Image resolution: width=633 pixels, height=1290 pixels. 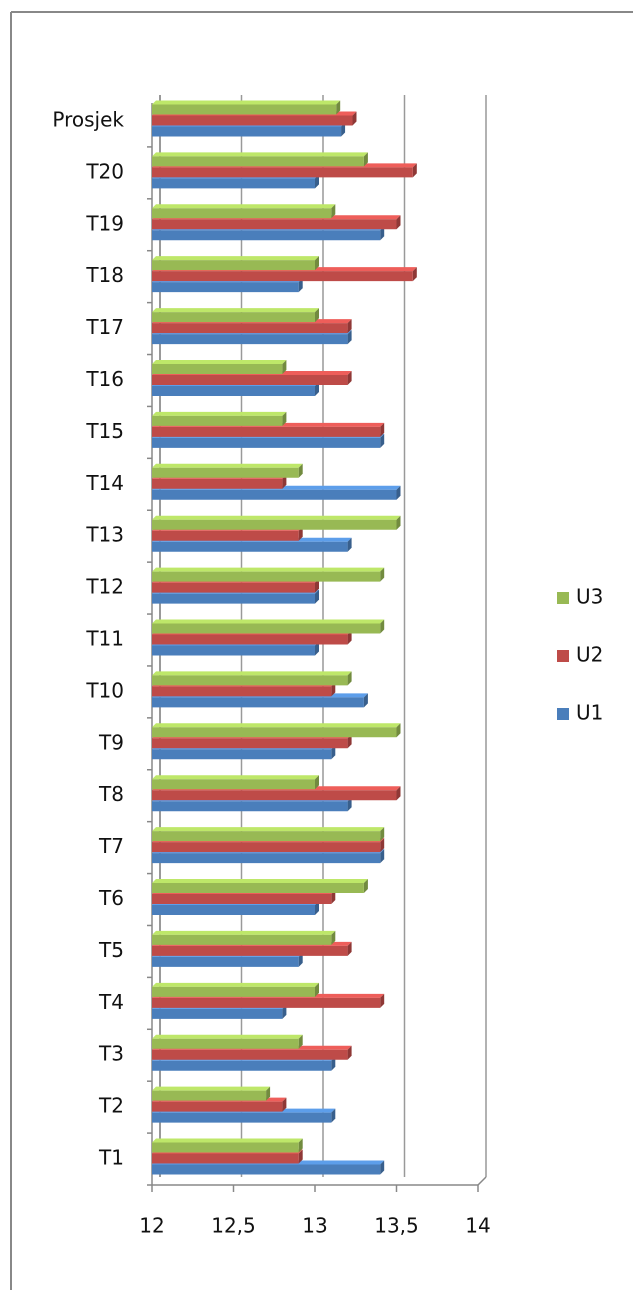 I want to click on y-tick-label: Prosjek, so click(x=88, y=119).